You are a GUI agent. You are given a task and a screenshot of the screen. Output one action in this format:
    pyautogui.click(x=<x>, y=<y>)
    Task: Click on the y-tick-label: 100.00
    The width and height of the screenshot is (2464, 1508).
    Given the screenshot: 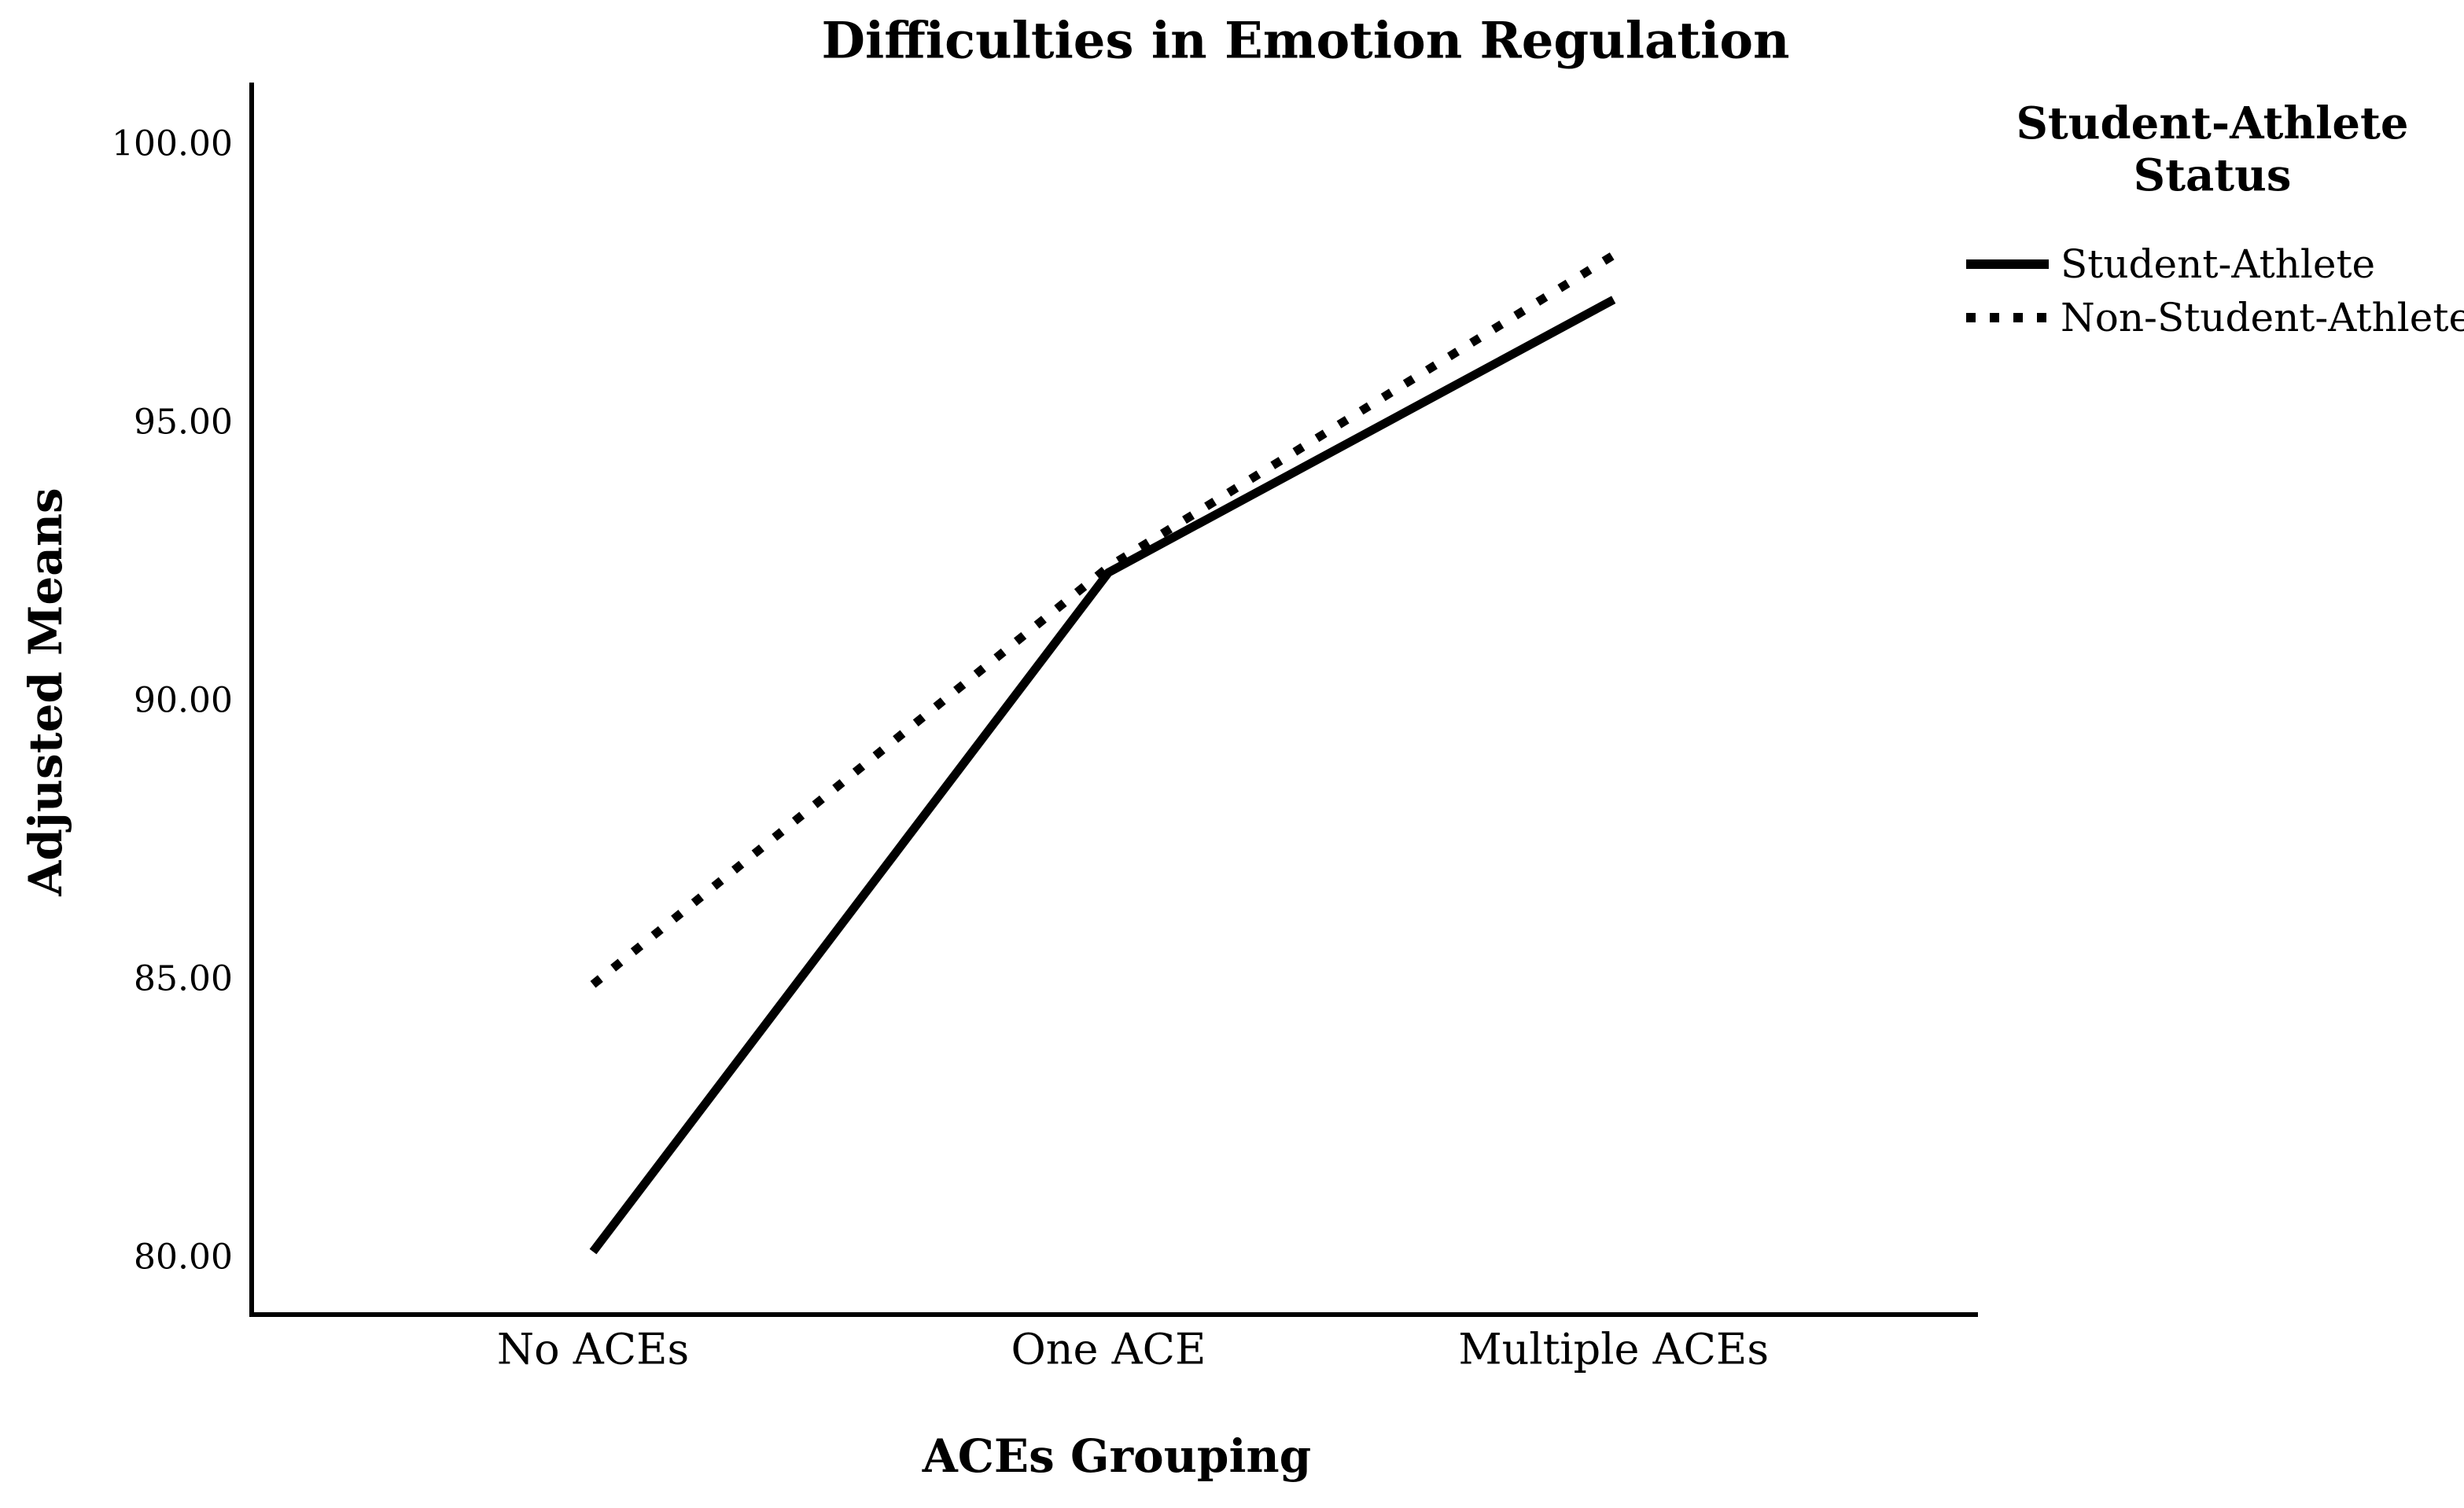 What is the action you would take?
    pyautogui.click(x=172, y=143)
    